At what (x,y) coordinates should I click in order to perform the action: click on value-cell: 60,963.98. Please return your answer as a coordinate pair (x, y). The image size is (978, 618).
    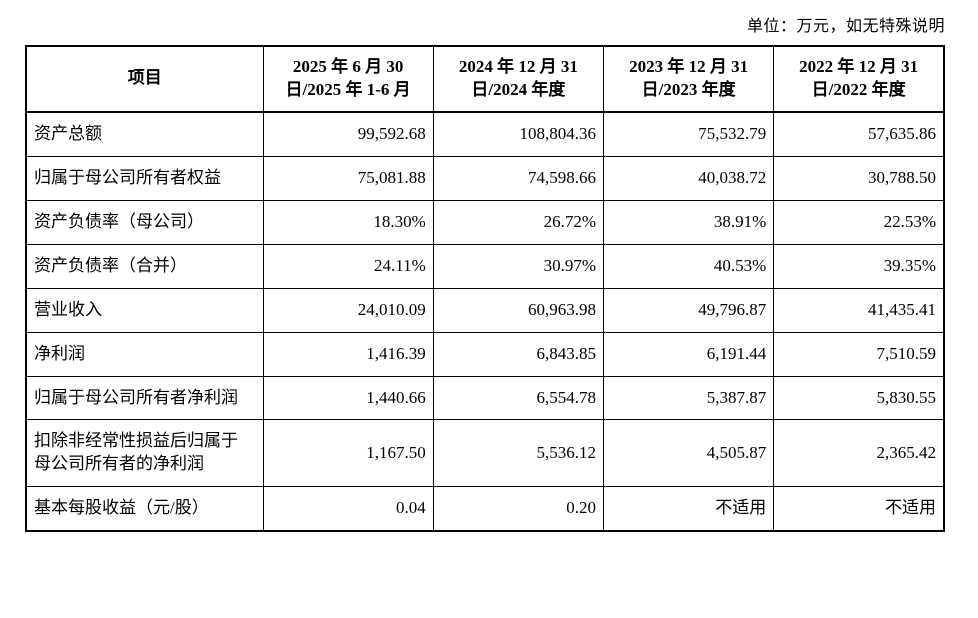
    Looking at the image, I should click on (518, 310).